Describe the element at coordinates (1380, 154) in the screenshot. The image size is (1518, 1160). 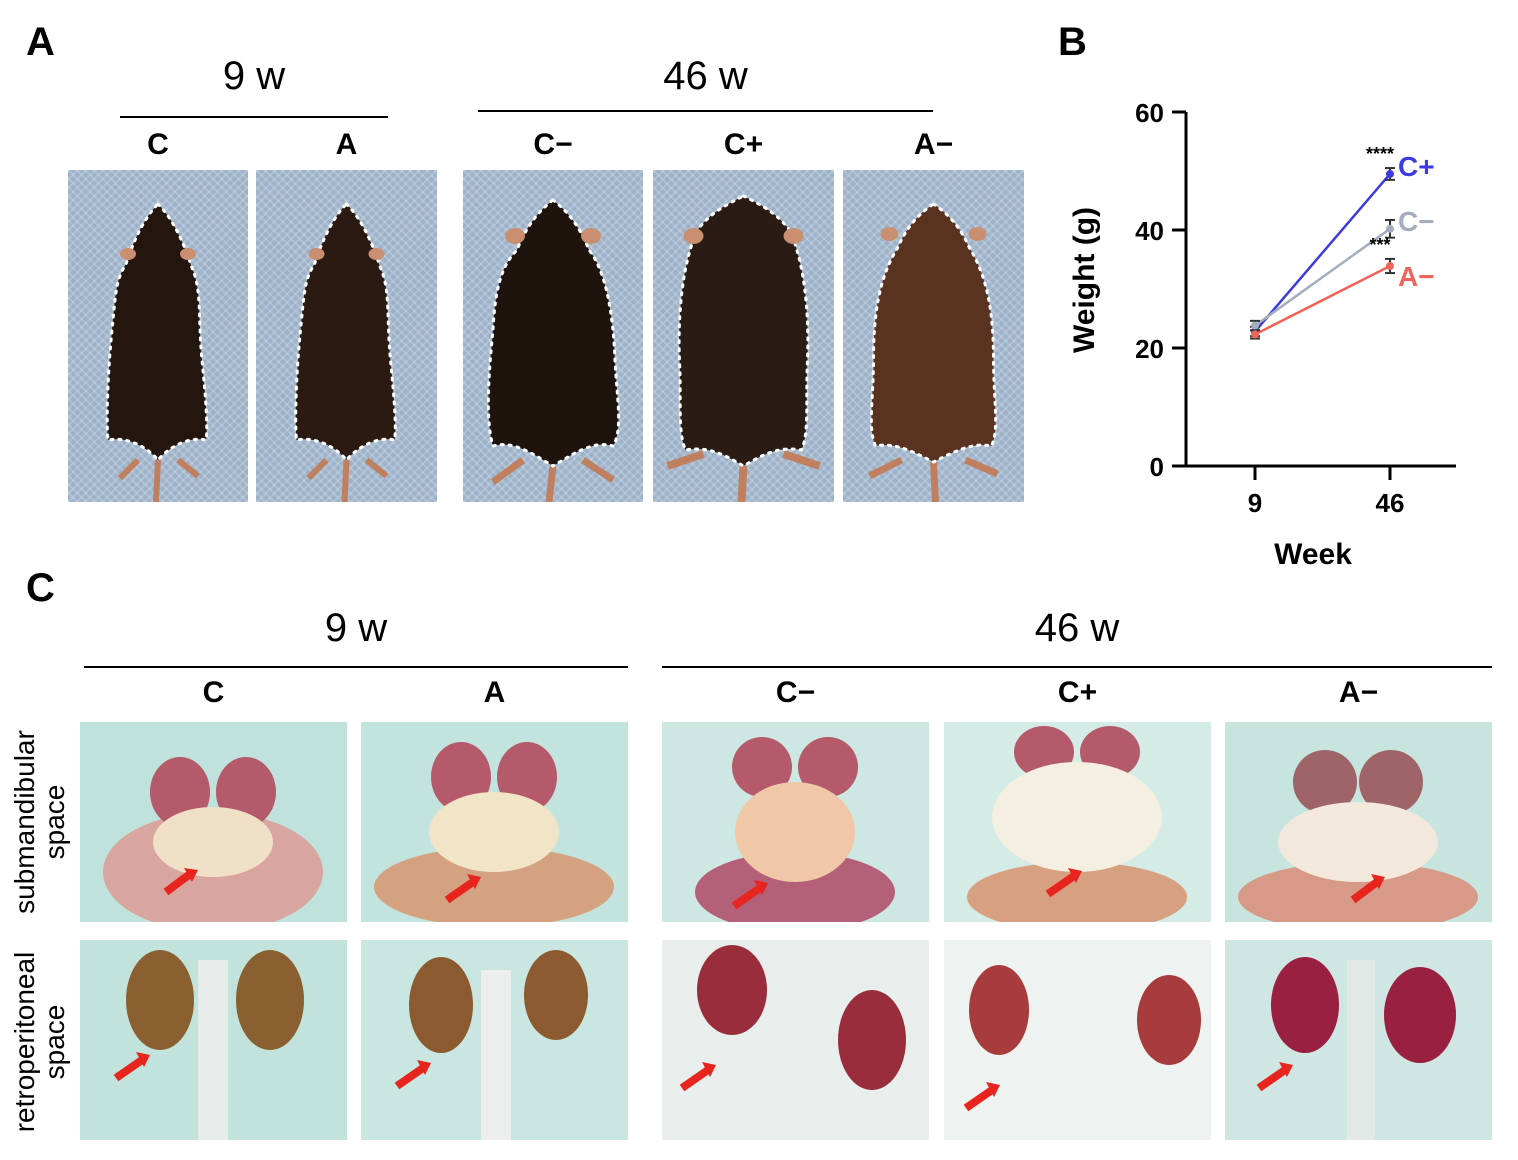
I see `significance-stars: ****` at that location.